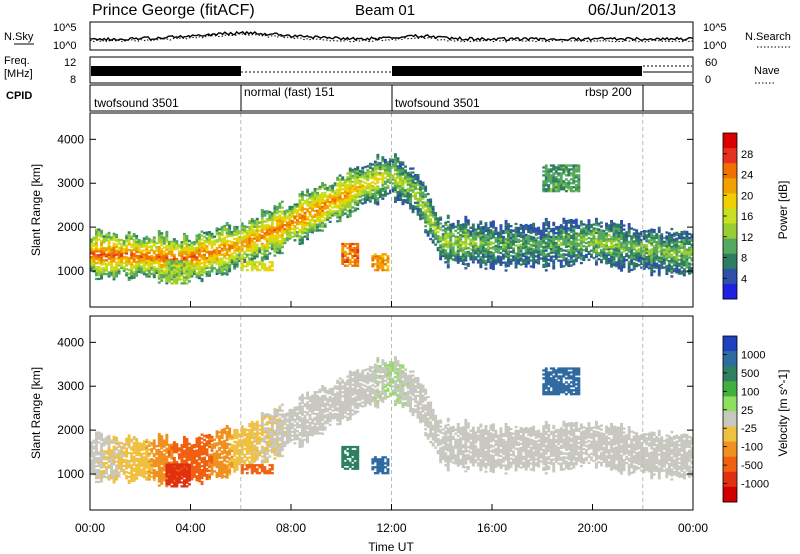  What do you see at coordinates (70, 227) in the screenshot?
I see `y-tick-label: 2000` at bounding box center [70, 227].